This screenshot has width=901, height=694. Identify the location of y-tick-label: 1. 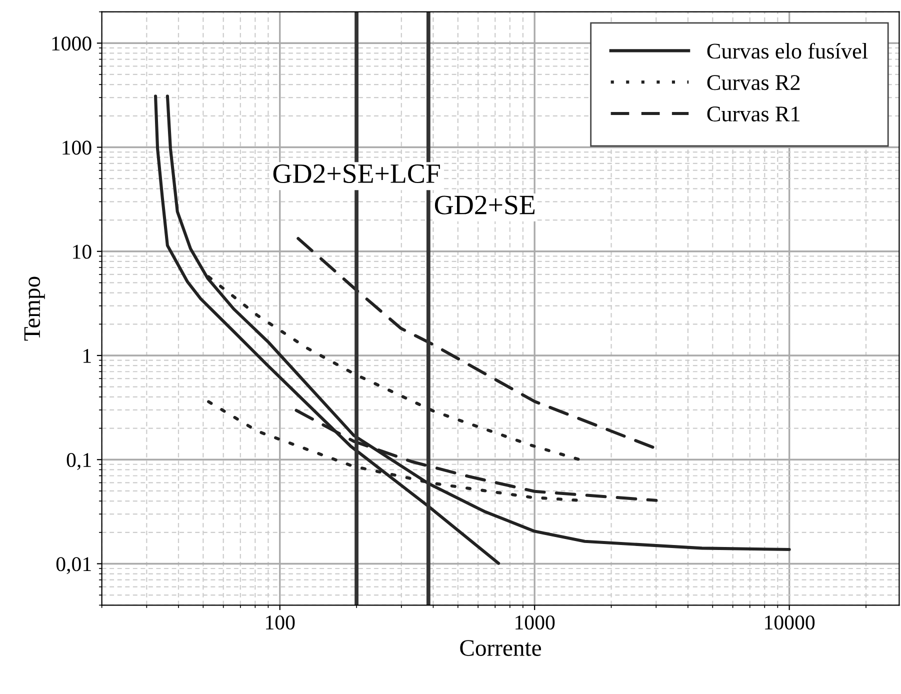
(87, 355).